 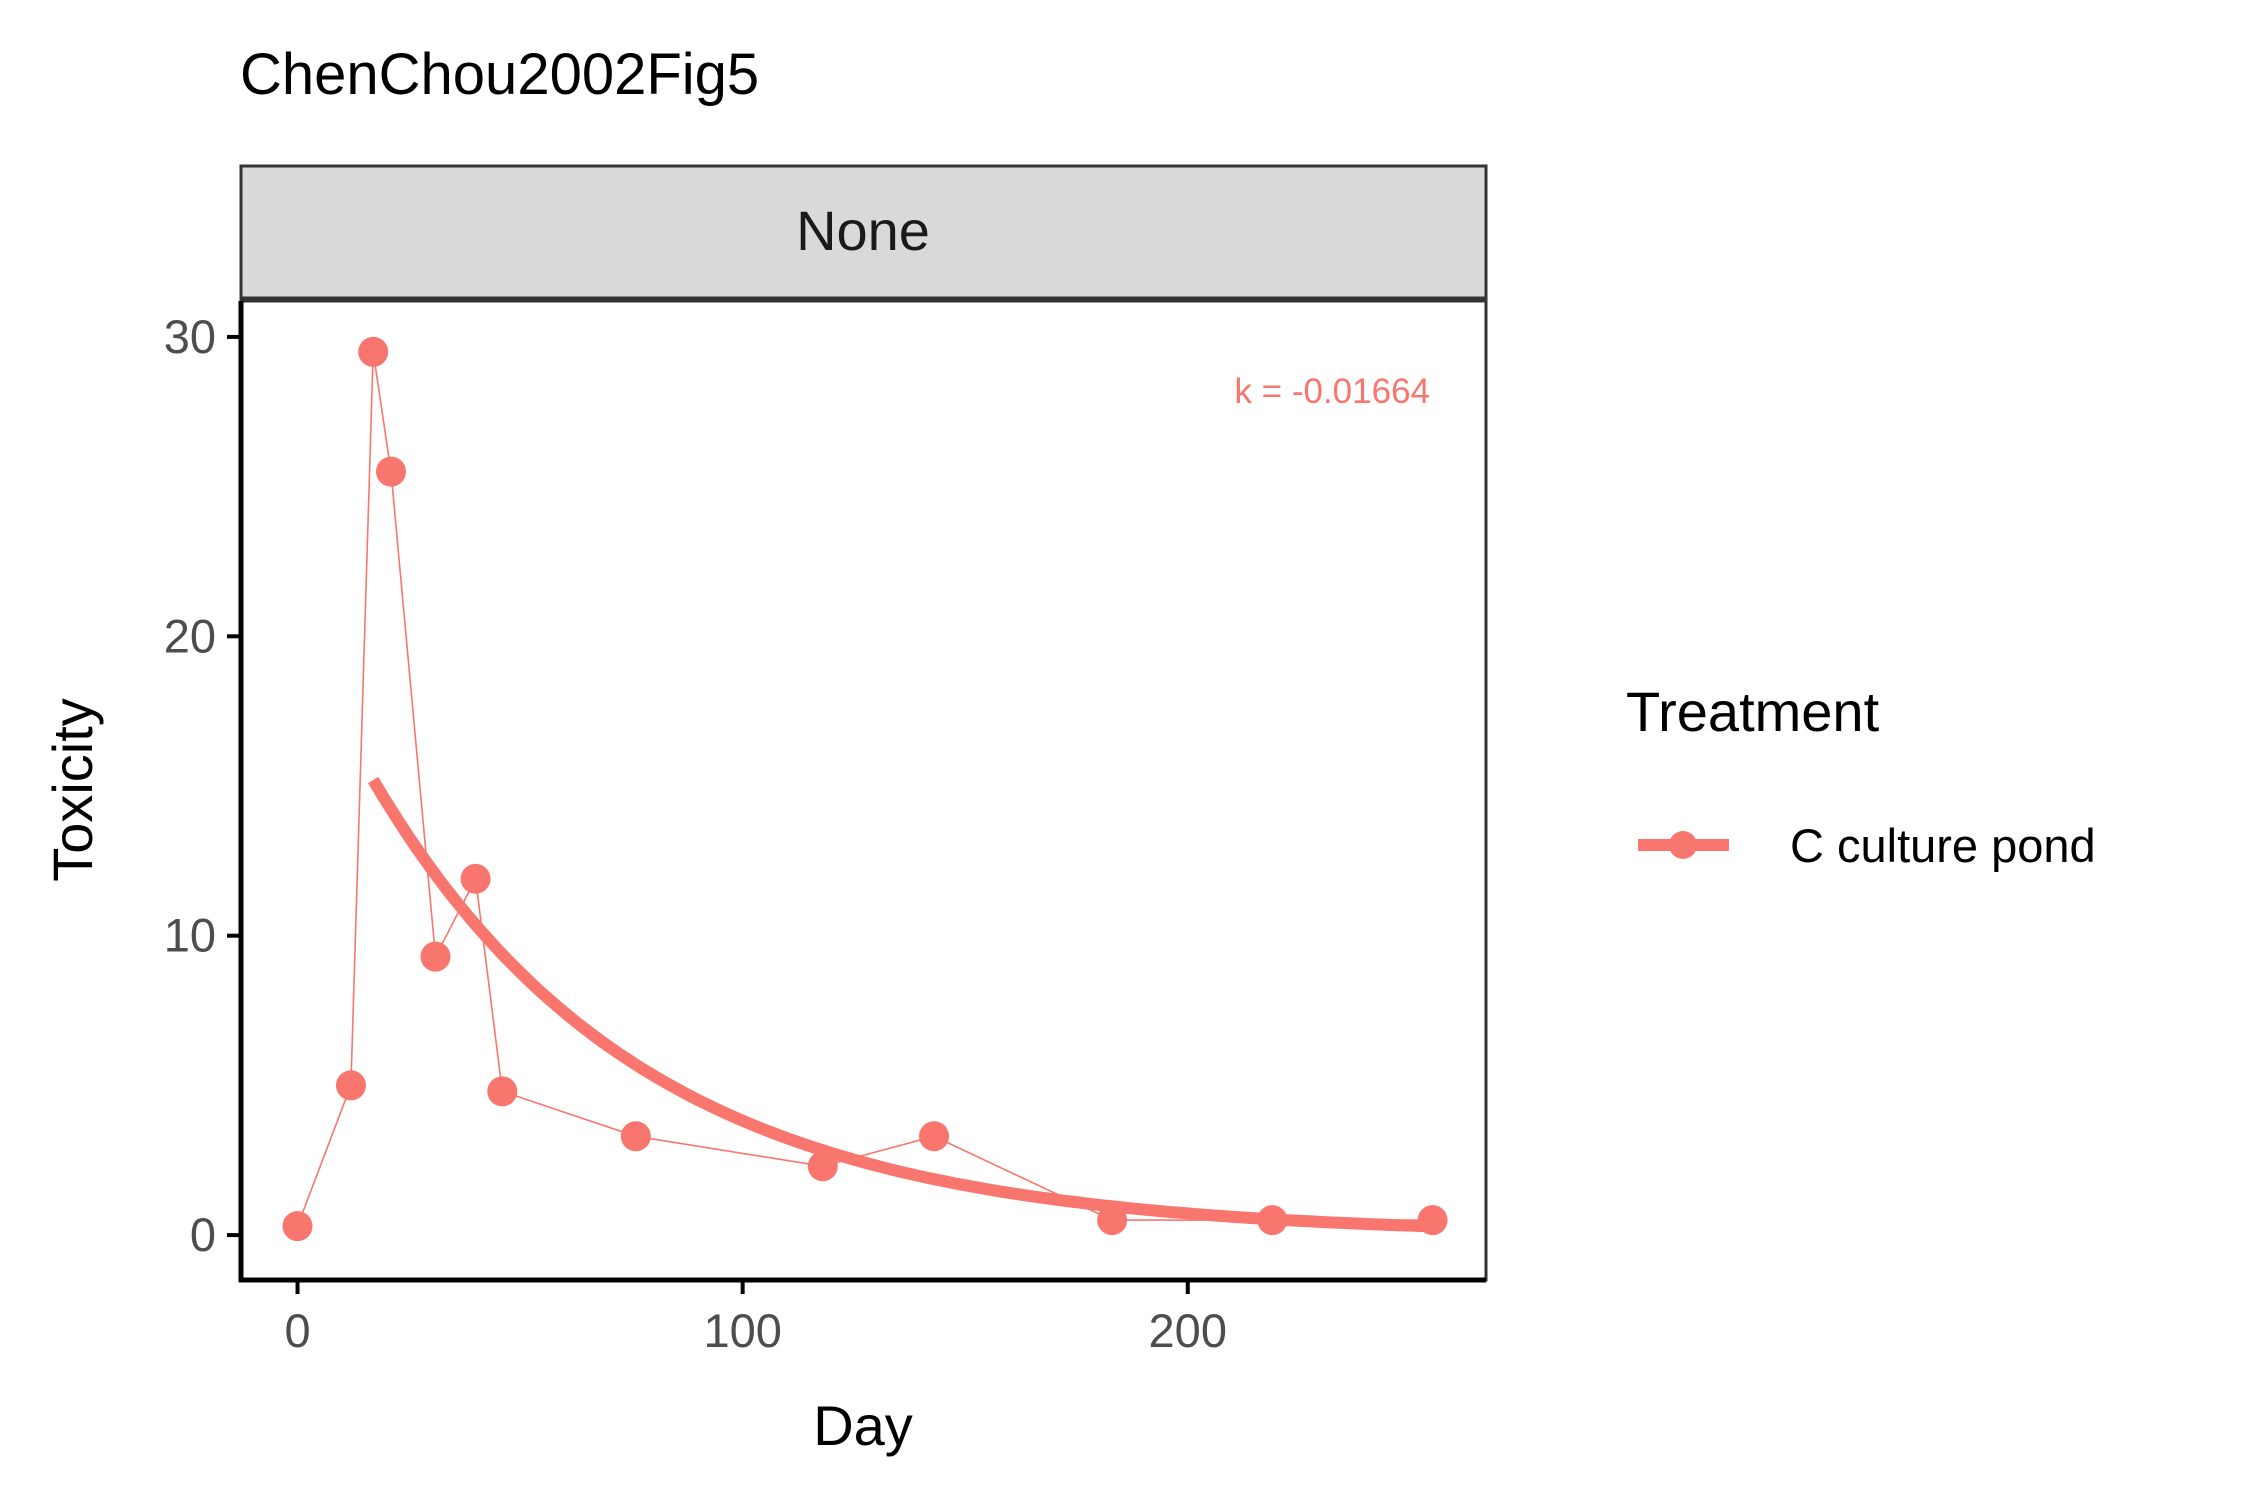 I want to click on legend-label-c-culture-pond: C culture pond, so click(x=1943, y=845).